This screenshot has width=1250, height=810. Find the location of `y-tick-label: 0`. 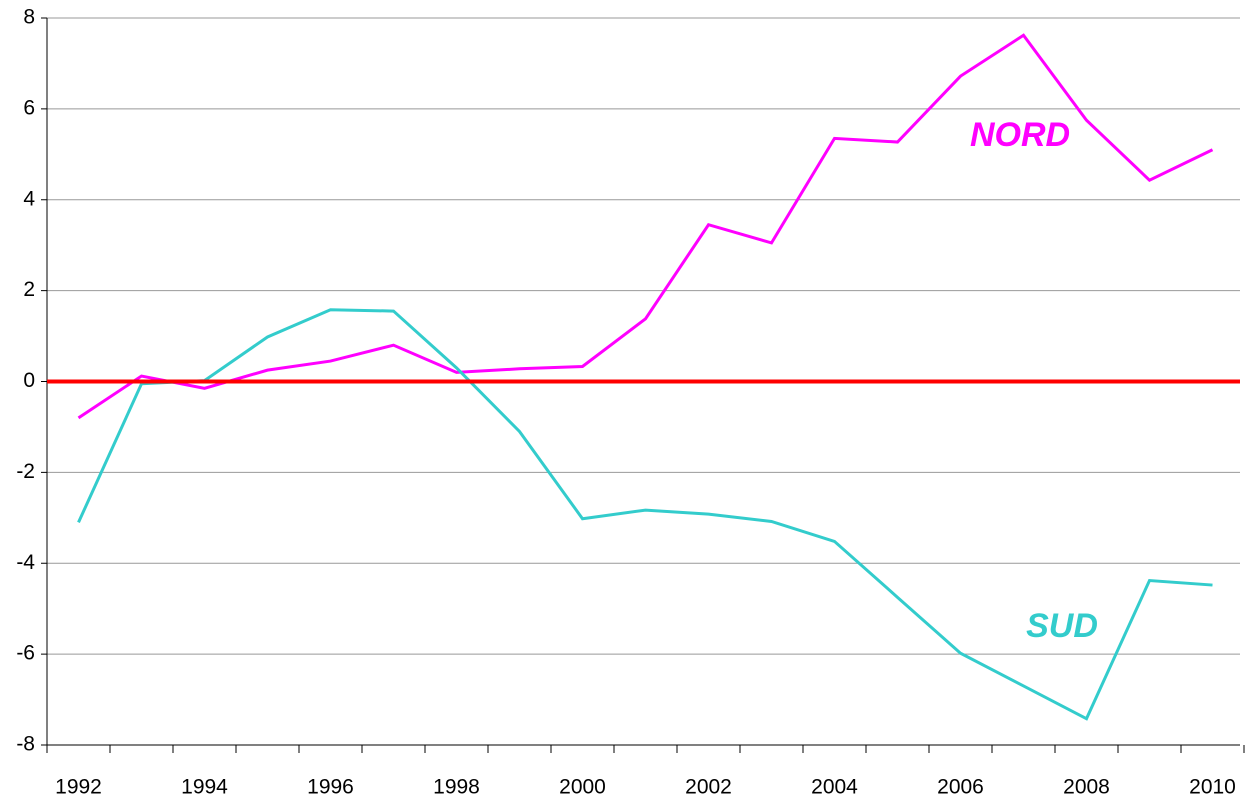

y-tick-label: 0 is located at coordinates (29, 380).